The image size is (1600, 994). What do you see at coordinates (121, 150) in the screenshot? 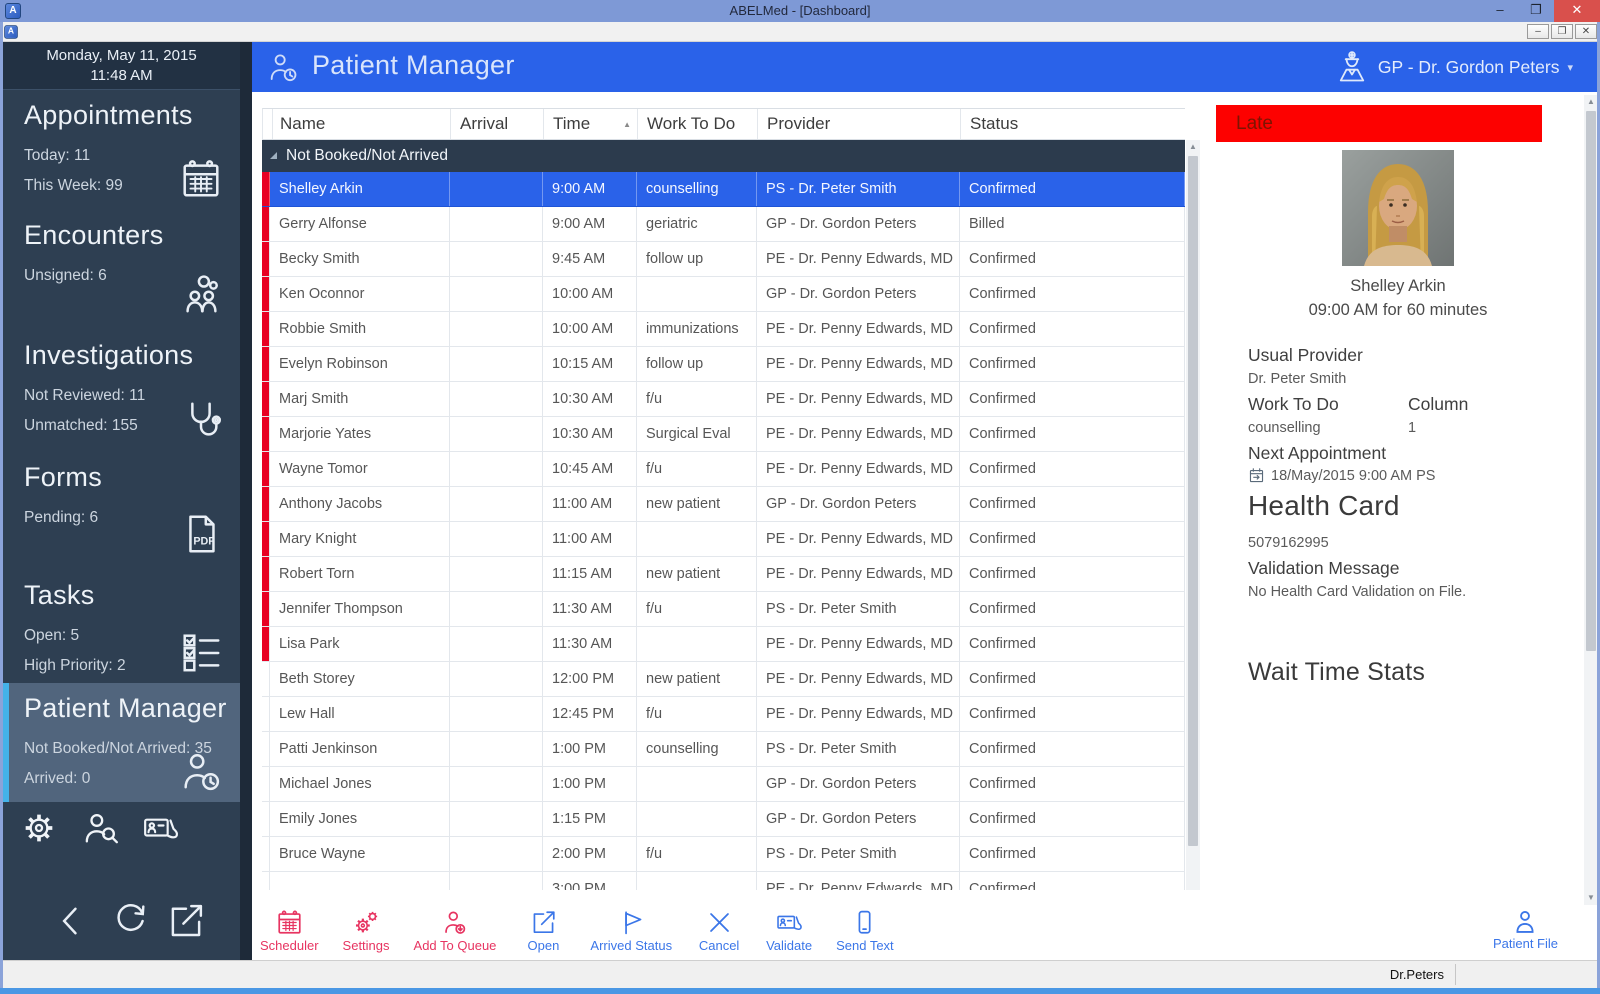
I see `sidebar-item-appointments: Appointments Today: 11 This Week: 99` at bounding box center [121, 150].